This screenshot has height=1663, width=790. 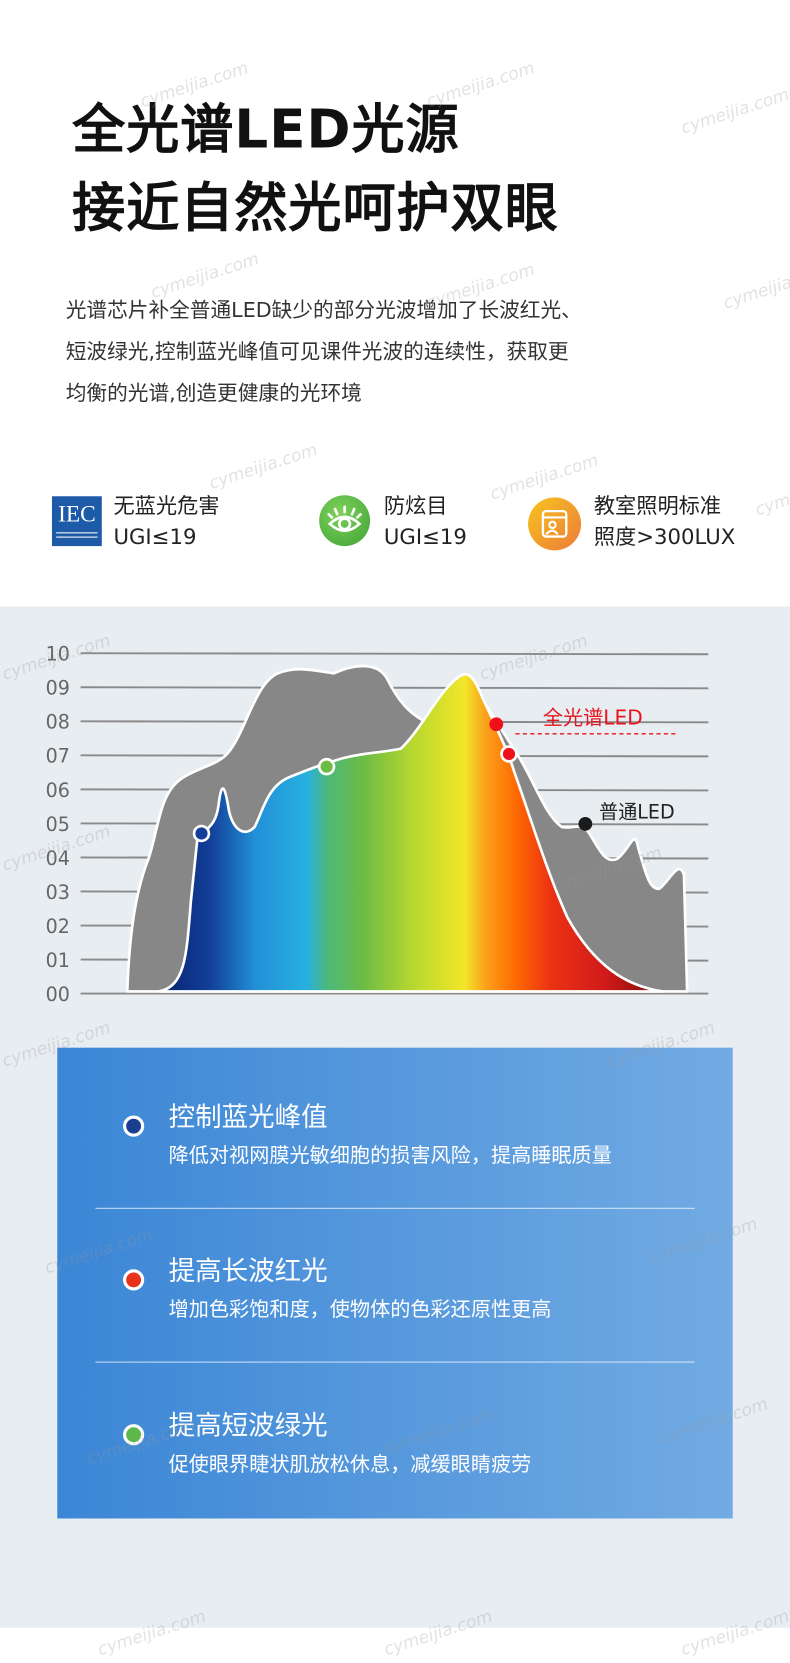 I want to click on benefit-subtitle: 降低对视网膜光敏细胞的损害风险，提高睡眠质量, so click(x=390, y=1156).